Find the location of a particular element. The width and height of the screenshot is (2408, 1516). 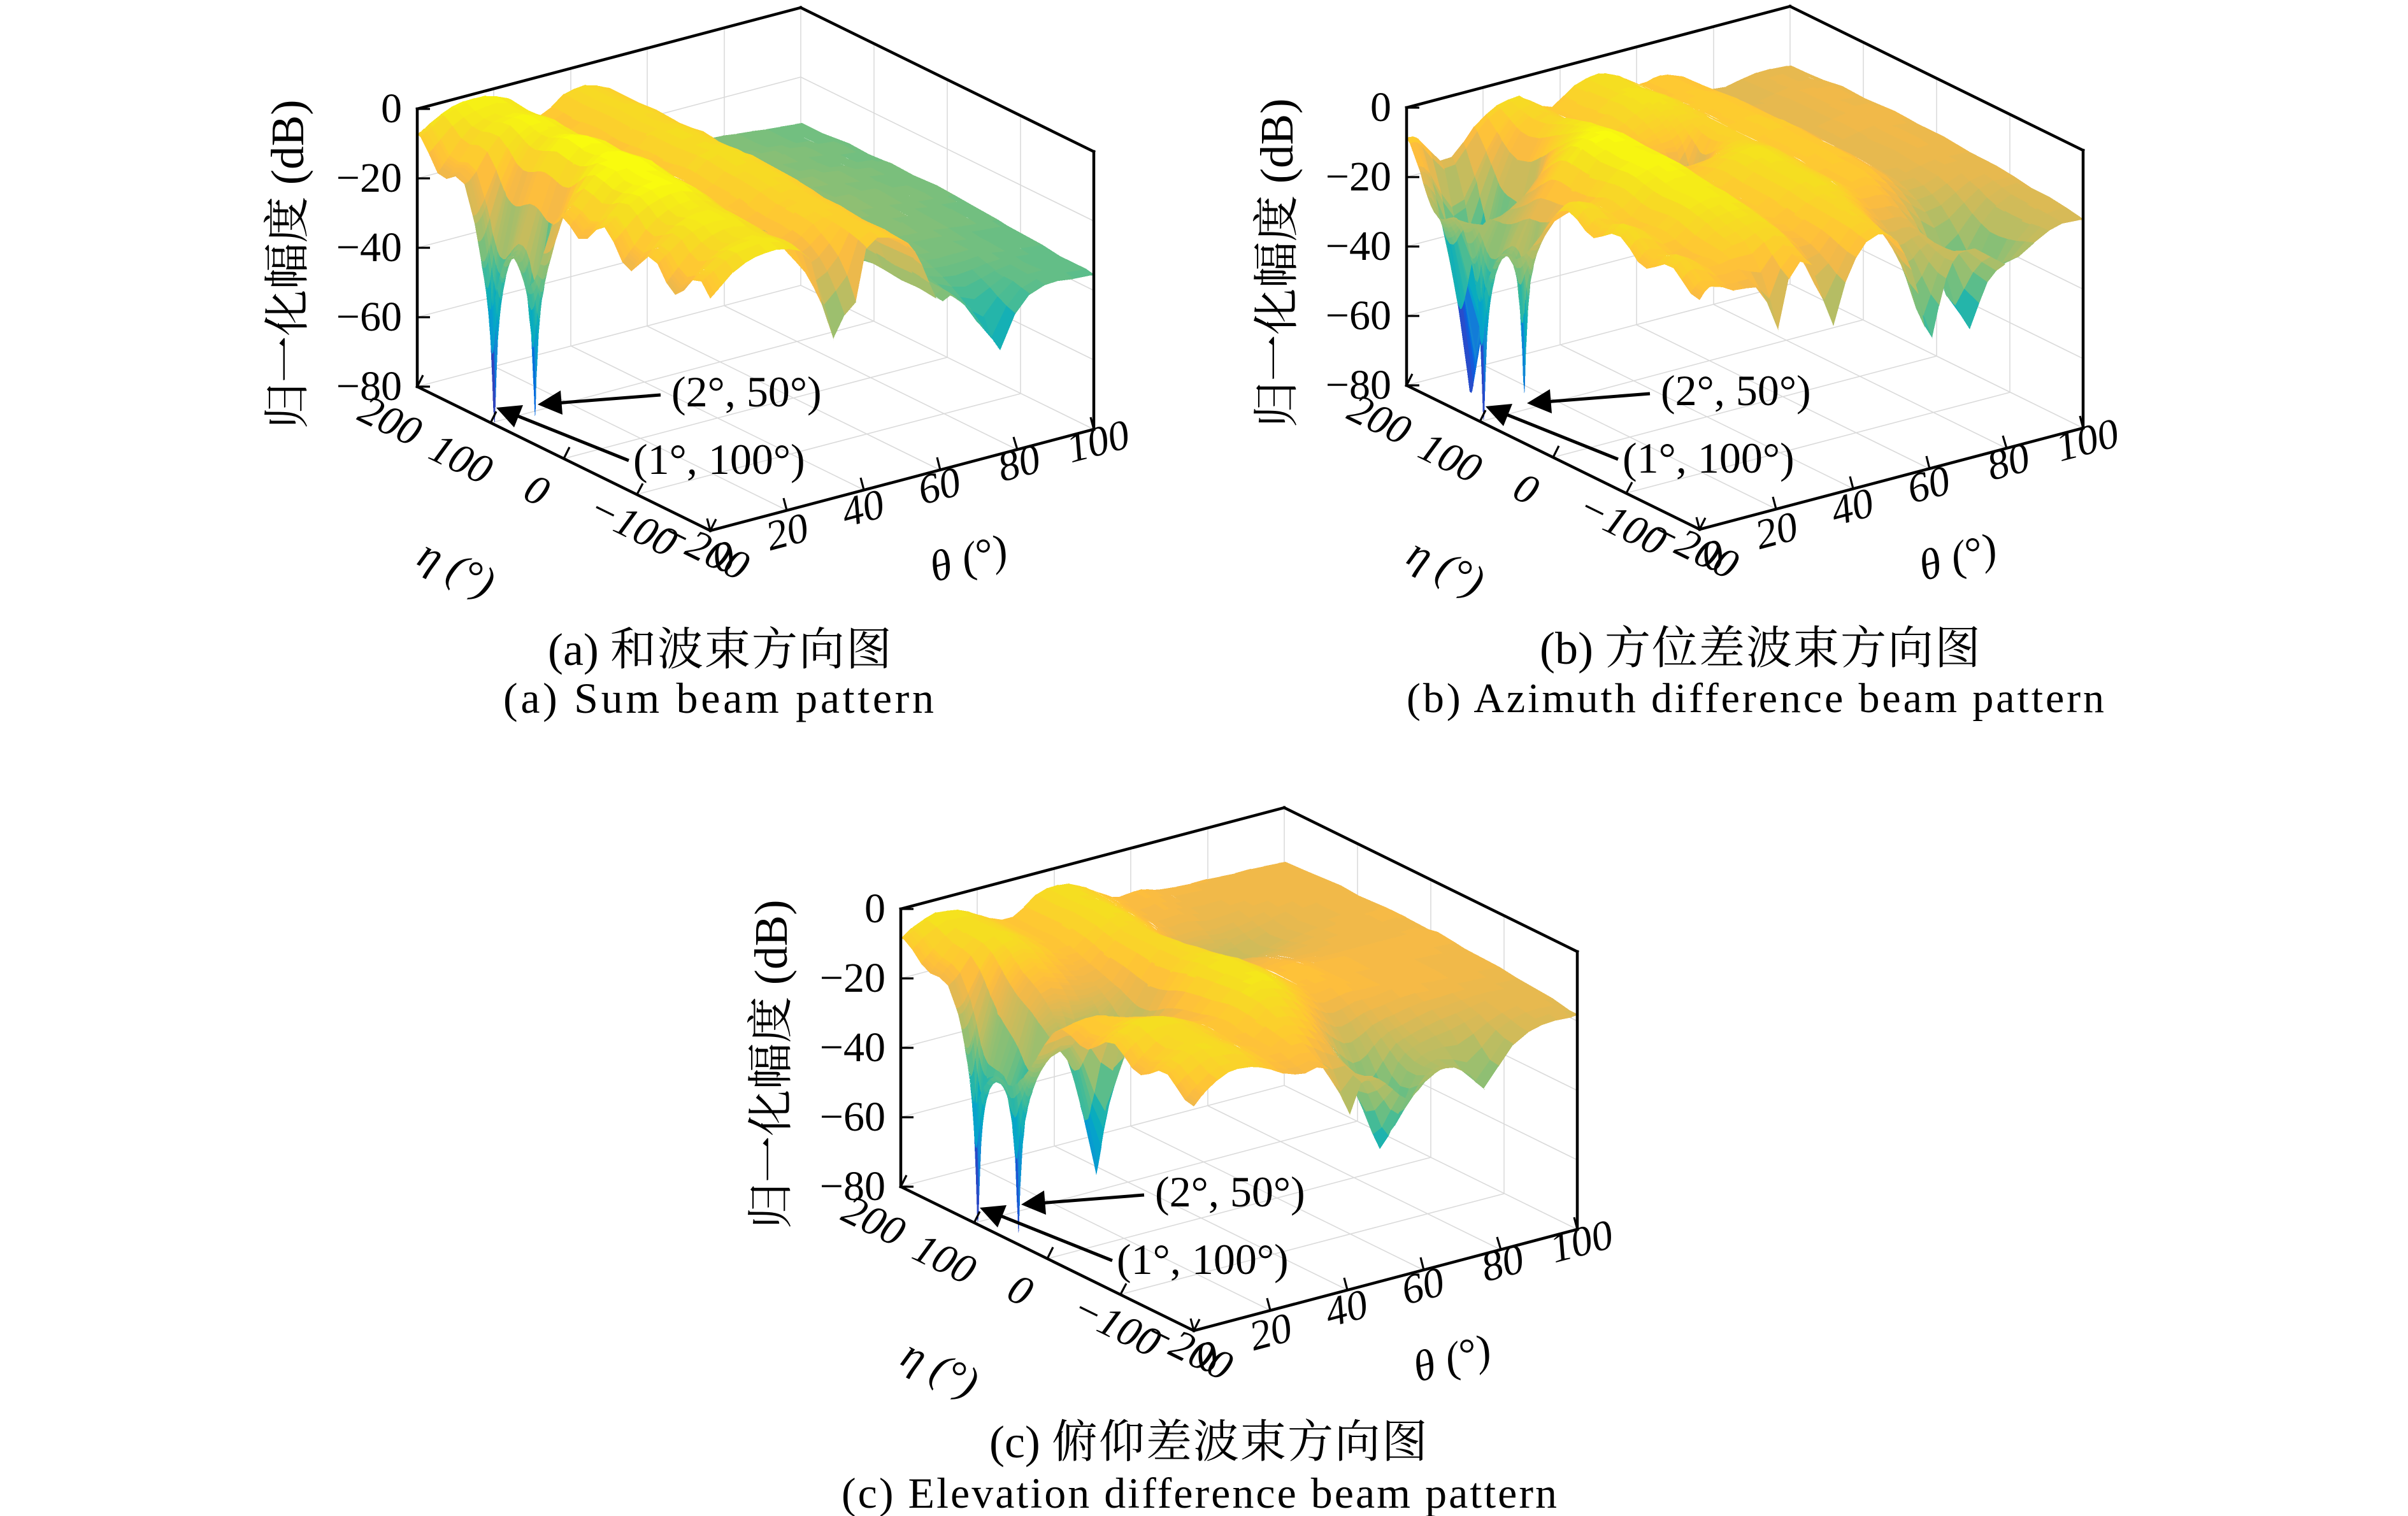

svg-text: (b) is located at coordinates (1566, 648).